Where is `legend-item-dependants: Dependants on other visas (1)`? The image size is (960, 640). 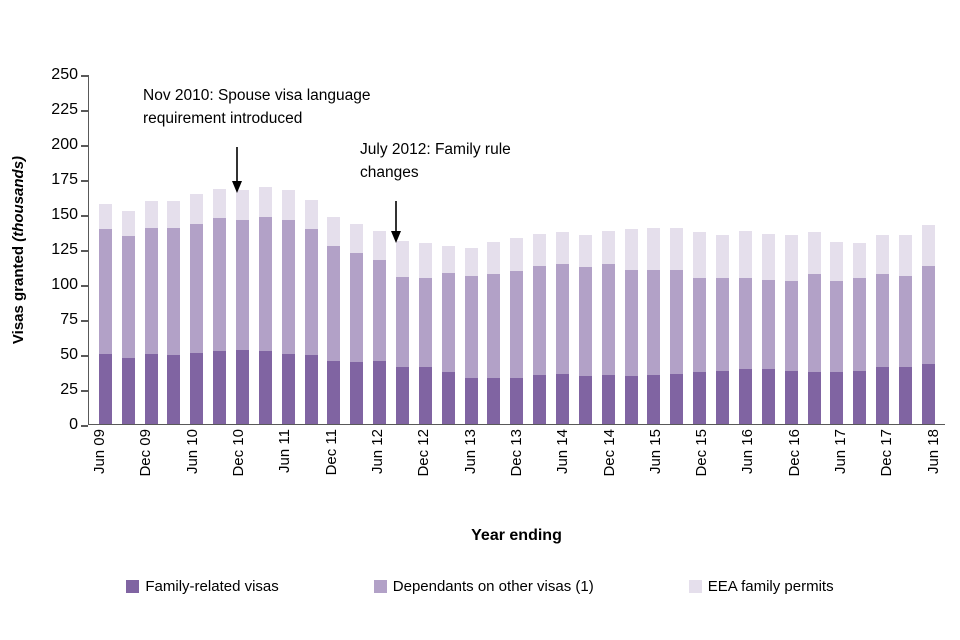
legend-item-dependants: Dependants on other visas (1) is located at coordinates (483, 586).